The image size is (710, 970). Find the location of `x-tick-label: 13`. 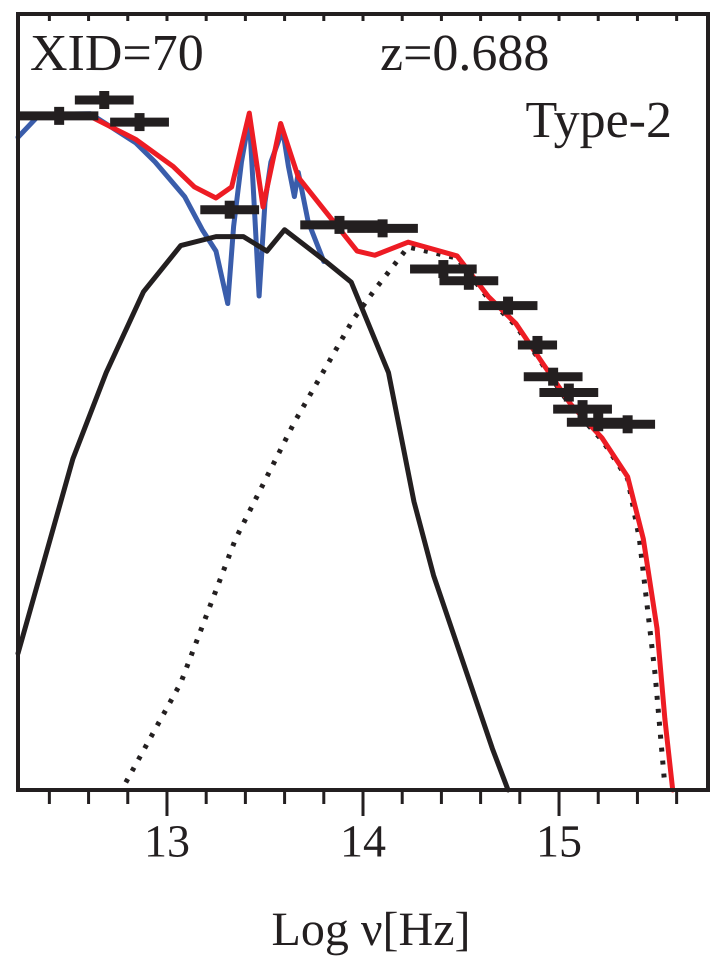

x-tick-label: 13 is located at coordinates (167, 841).